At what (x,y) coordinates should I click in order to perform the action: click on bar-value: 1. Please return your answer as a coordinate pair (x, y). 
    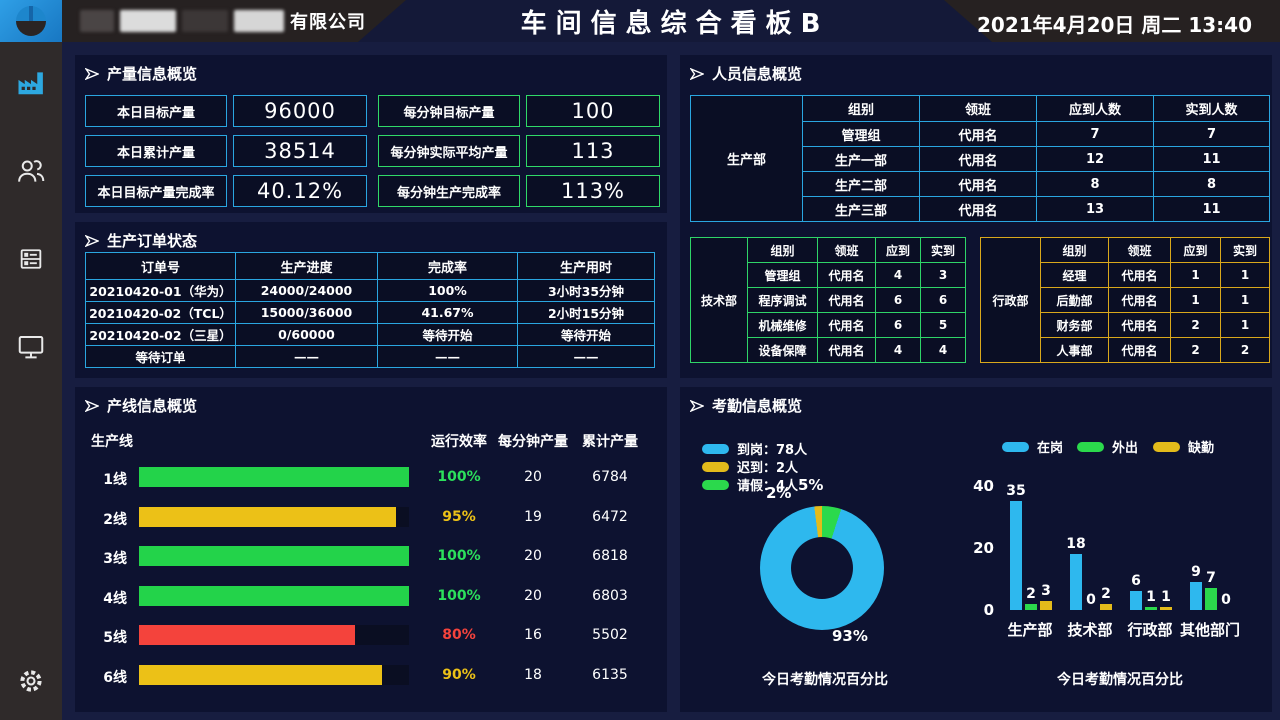
    Looking at the image, I should click on (1151, 597).